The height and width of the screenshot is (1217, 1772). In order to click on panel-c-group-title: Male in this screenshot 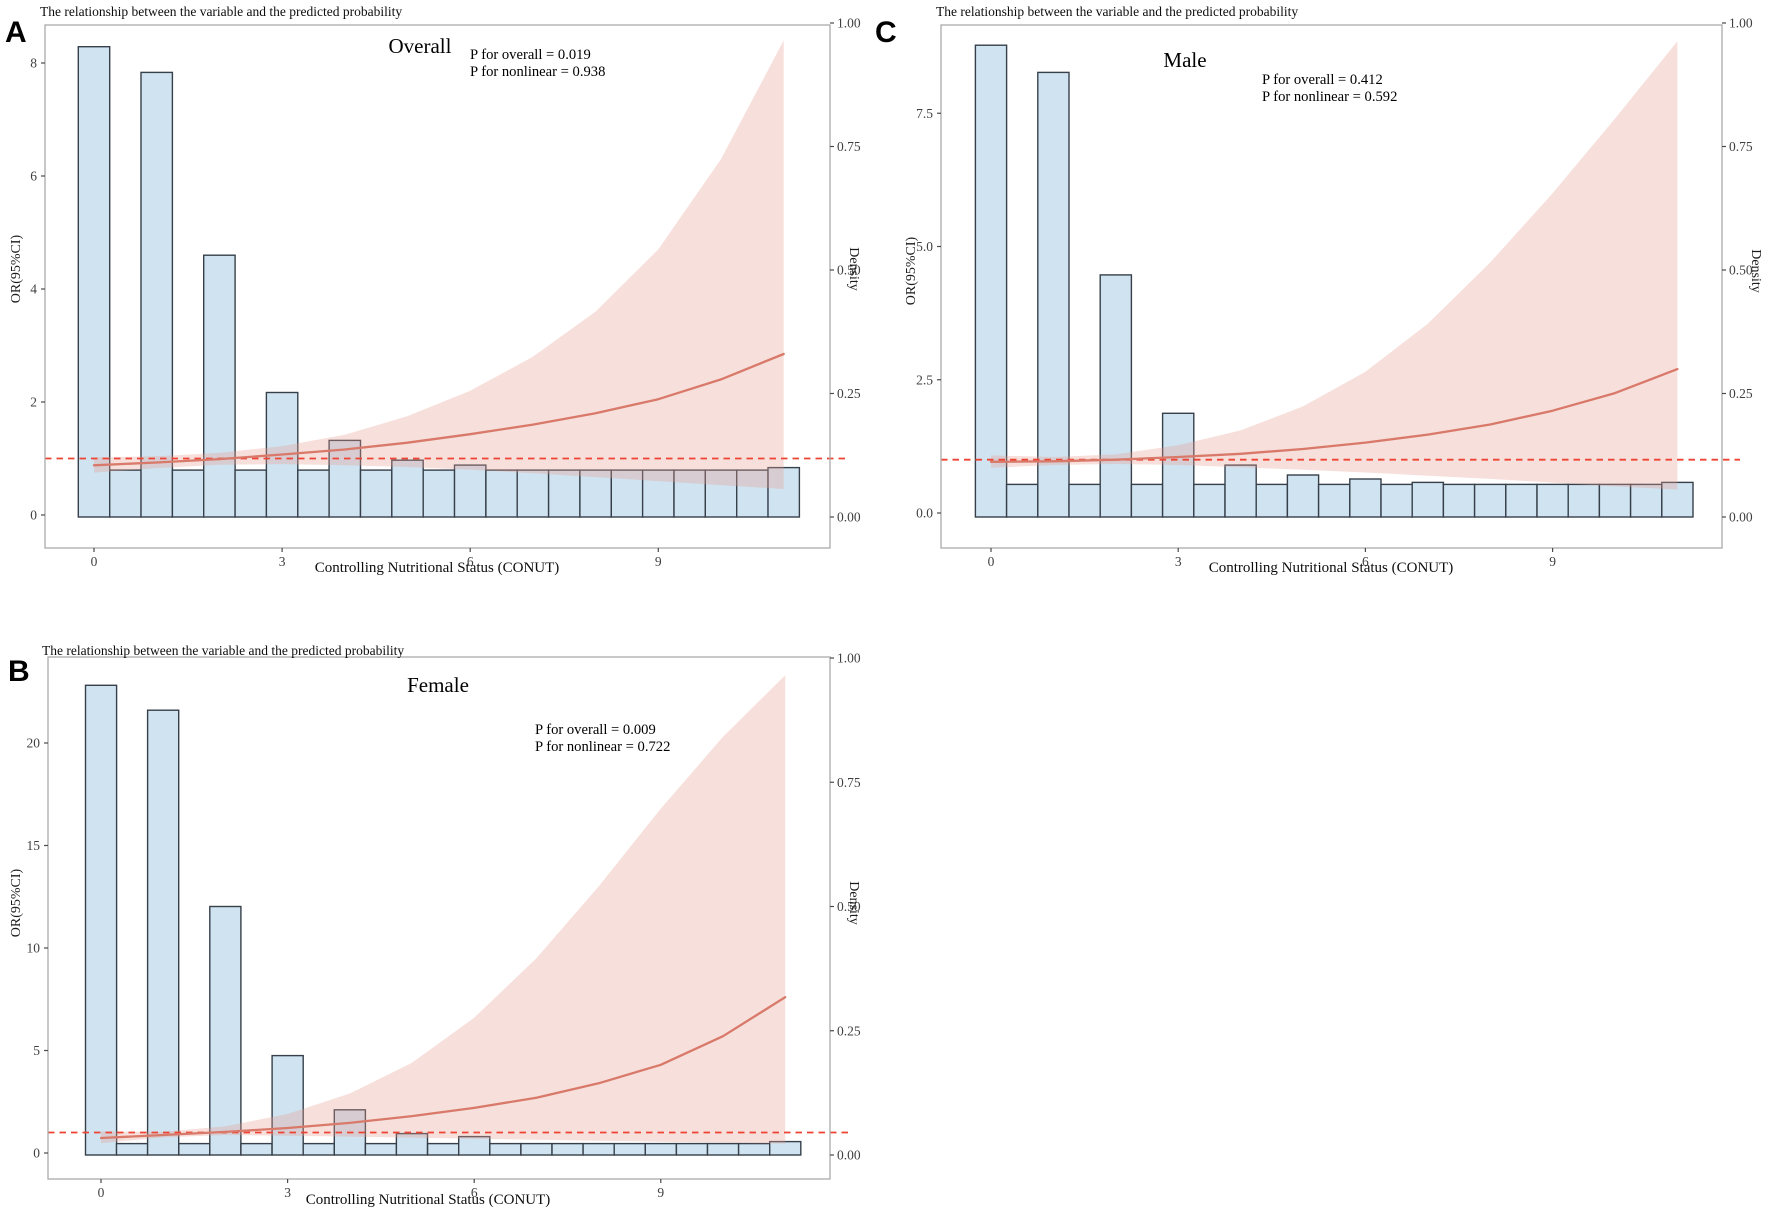, I will do `click(1185, 60)`.